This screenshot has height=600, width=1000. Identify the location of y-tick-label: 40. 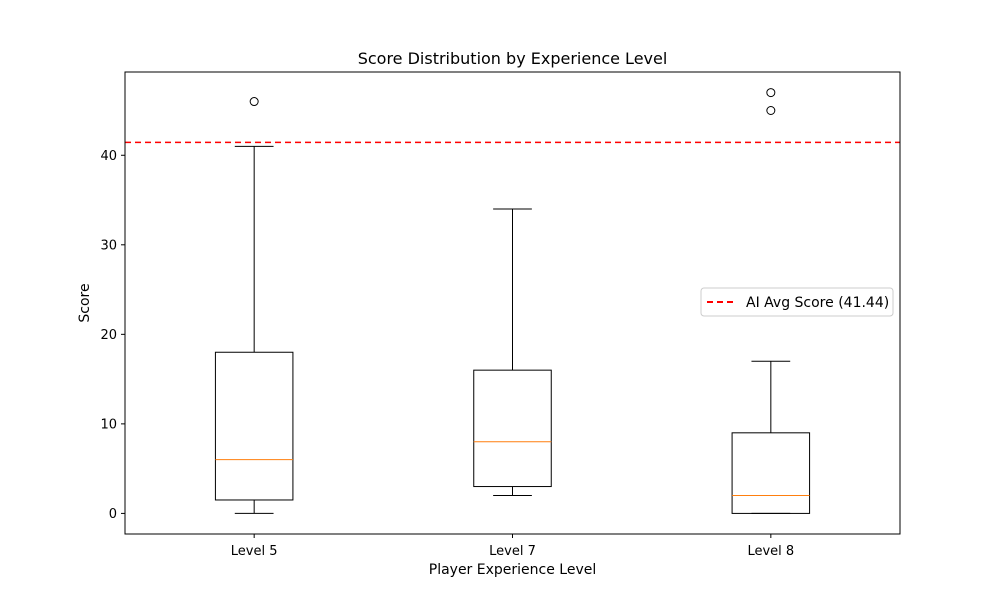
(108, 156).